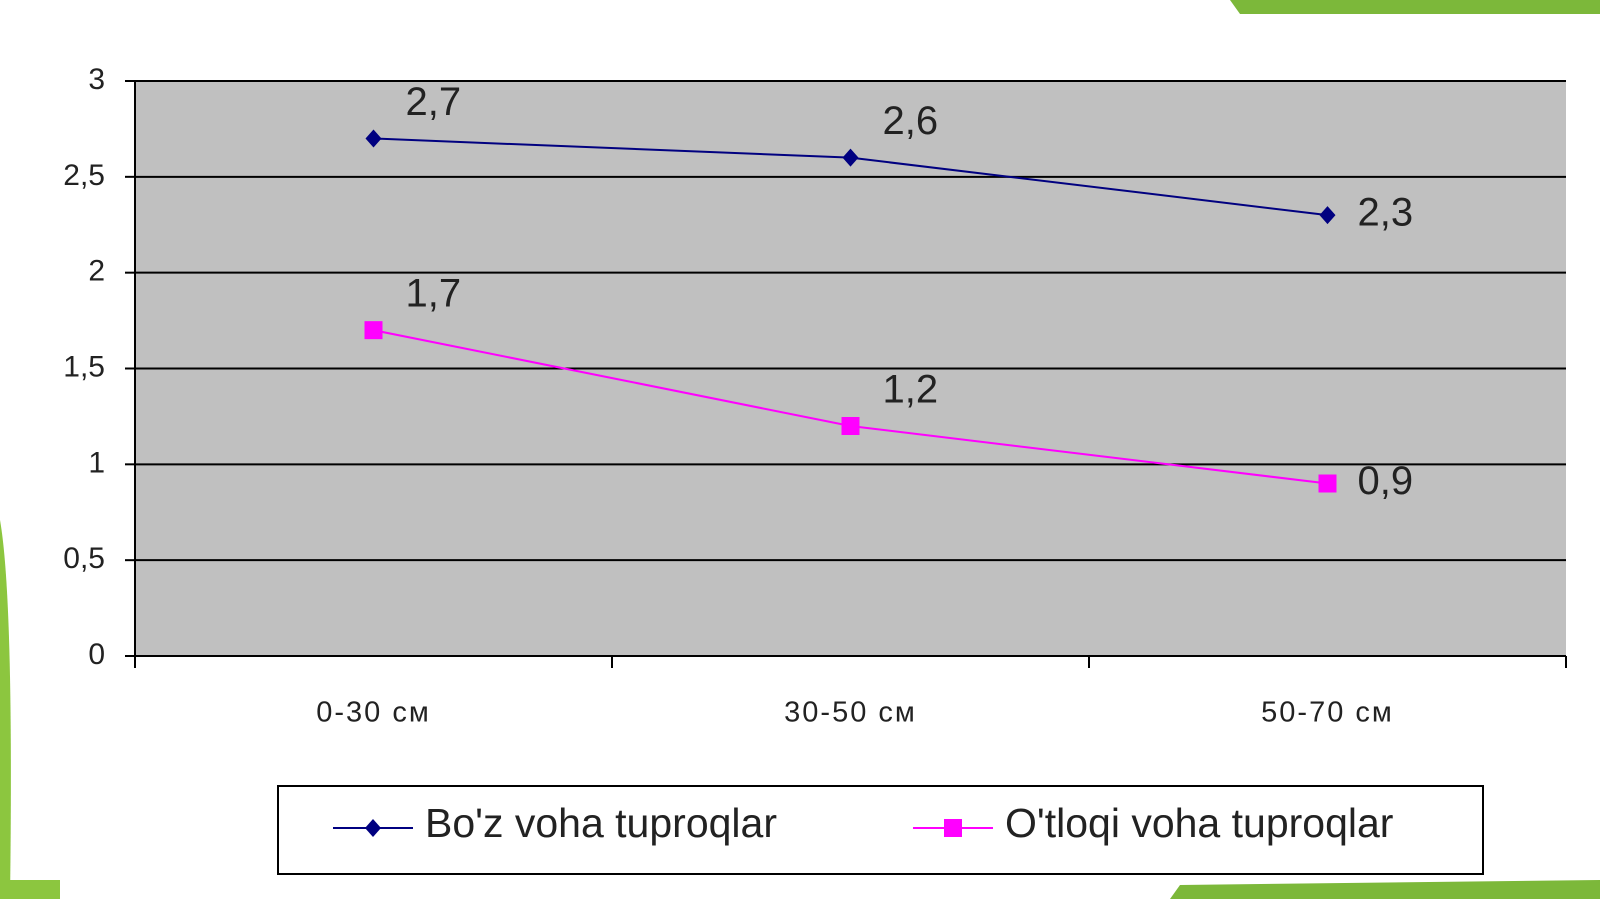 The height and width of the screenshot is (899, 1600). Describe the element at coordinates (434, 102) in the screenshot. I see `data-label: 2,7` at that location.